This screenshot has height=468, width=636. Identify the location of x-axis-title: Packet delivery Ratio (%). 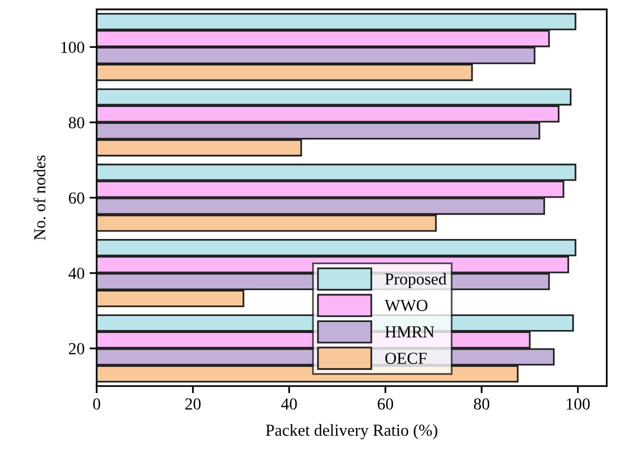
(352, 432).